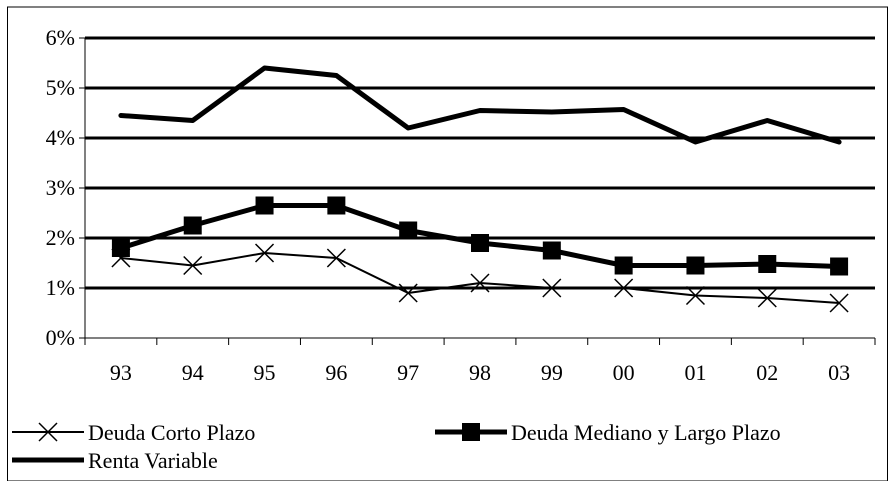 The width and height of the screenshot is (893, 481). Describe the element at coordinates (552, 372) in the screenshot. I see `x-tick-label: 99` at that location.